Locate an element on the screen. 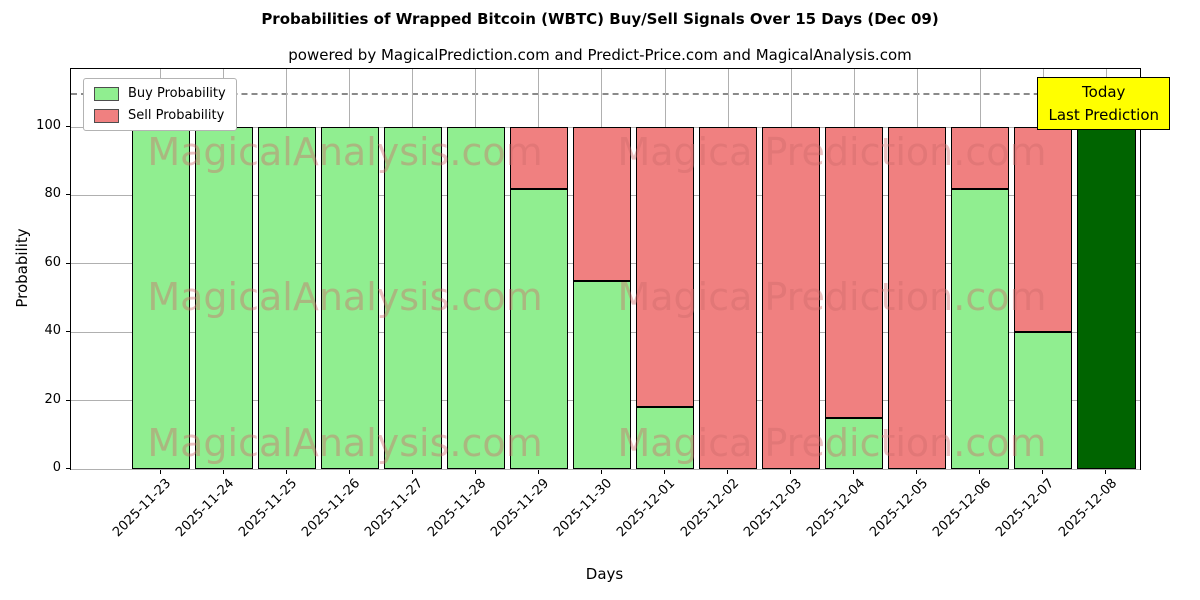 The height and width of the screenshot is (600, 1200). y-tick-label: 20 is located at coordinates (52, 399).